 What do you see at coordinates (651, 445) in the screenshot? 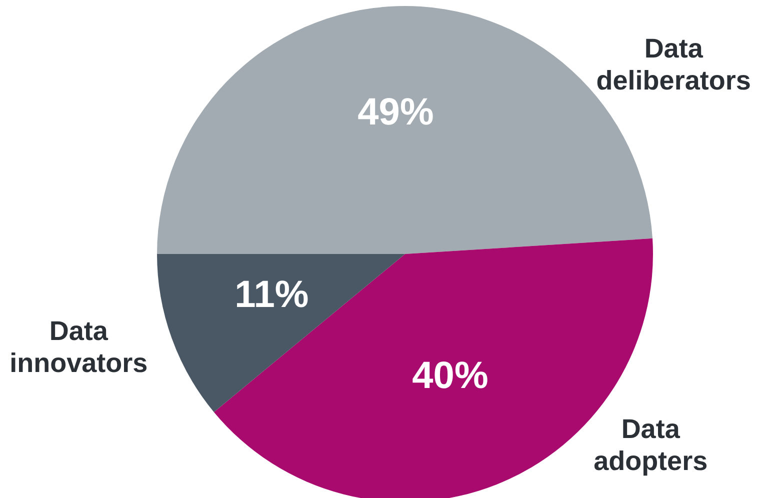
I see `slice-label: Data adopters` at bounding box center [651, 445].